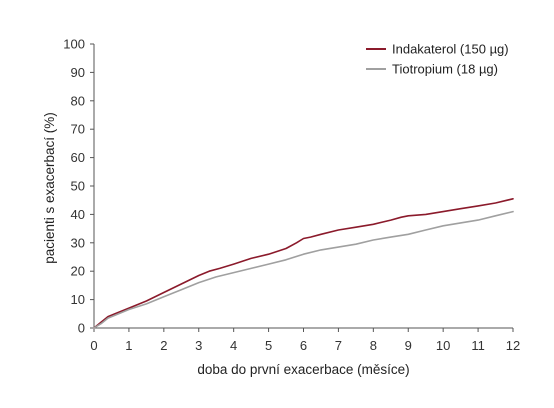  Describe the element at coordinates (74, 44) in the screenshot. I see `y-tick-label: 100` at that location.